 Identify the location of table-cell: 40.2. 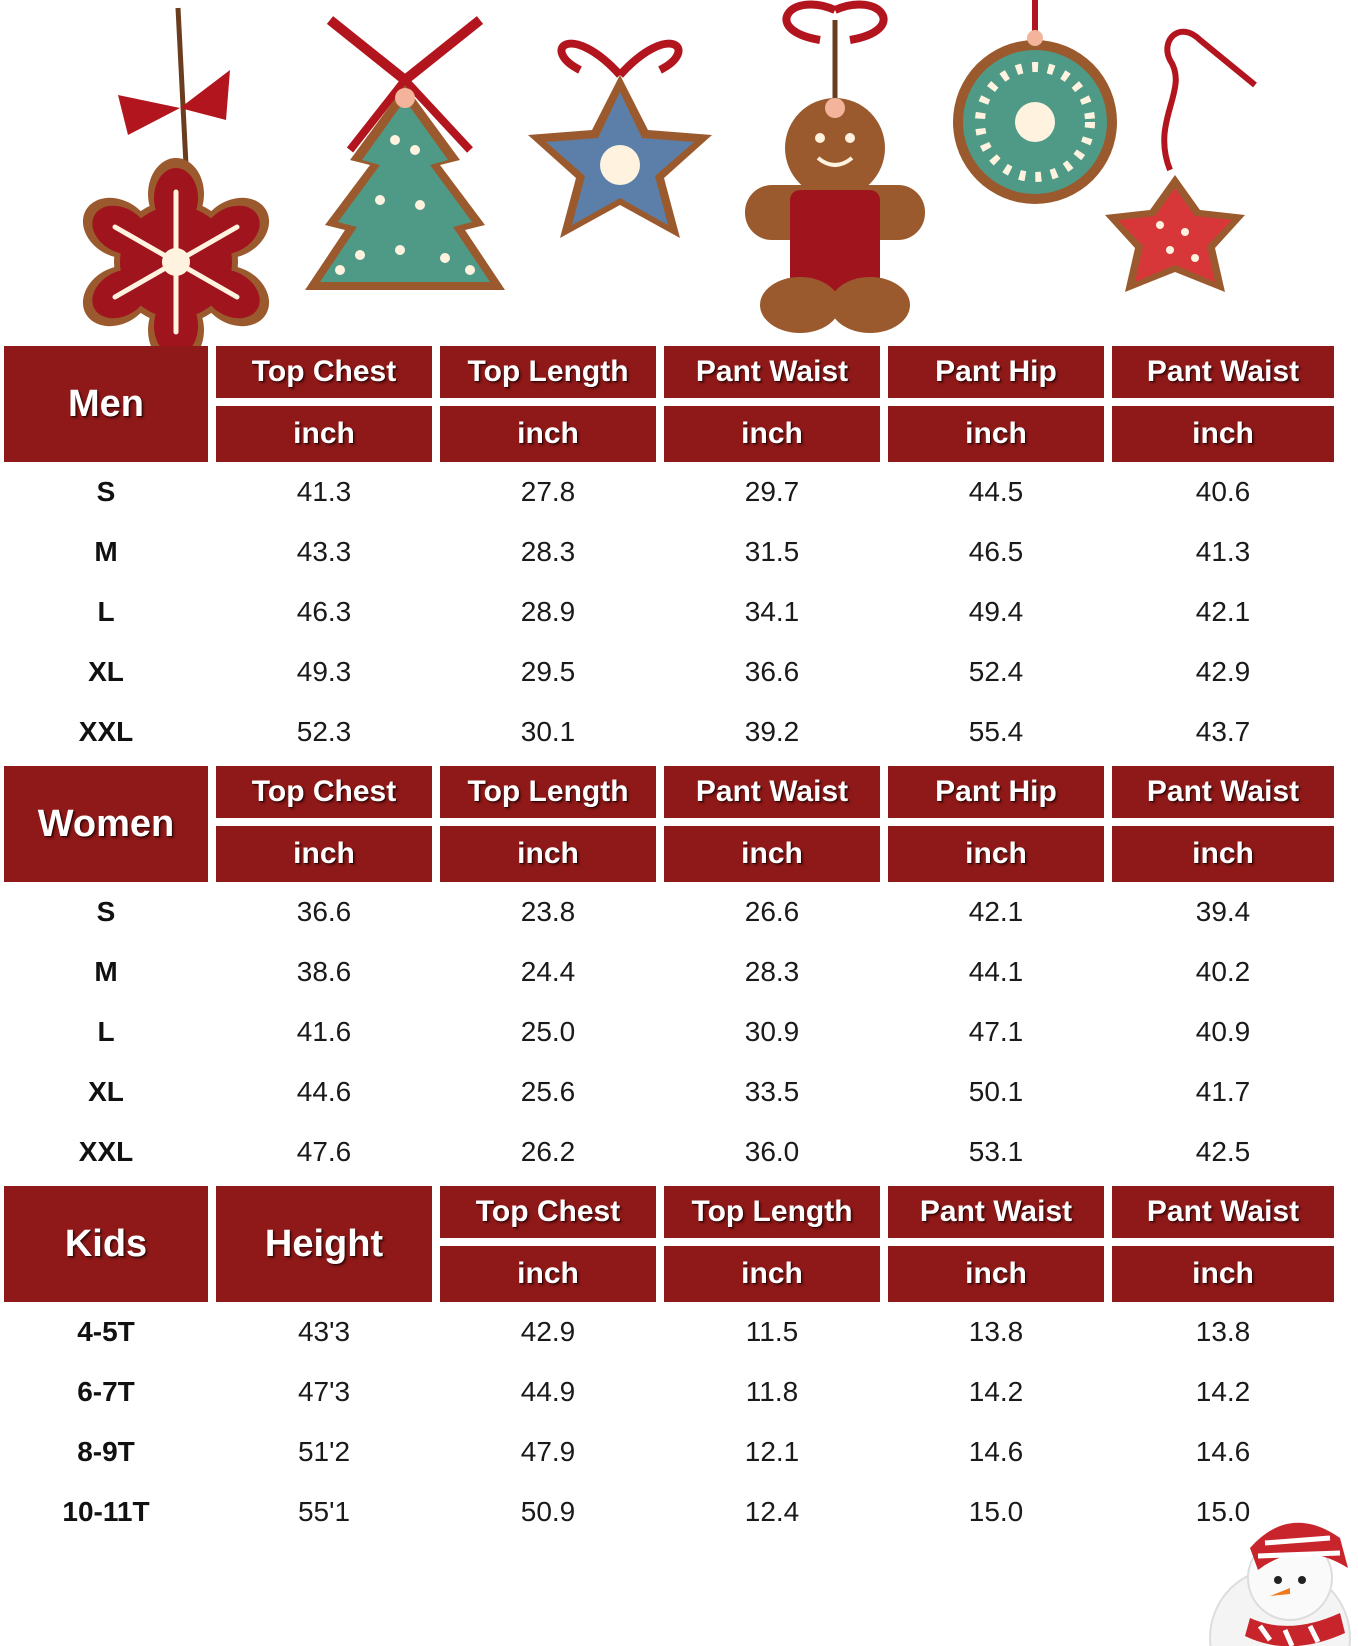
(1223, 971).